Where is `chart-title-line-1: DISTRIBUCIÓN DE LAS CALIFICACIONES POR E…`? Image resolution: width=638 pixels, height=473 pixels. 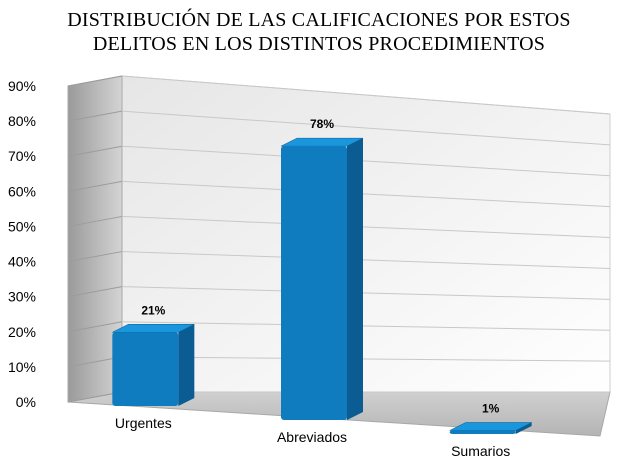
chart-title-line-1: DISTRIBUCIÓN DE LAS CALIFICACIONES POR E… is located at coordinates (319, 20).